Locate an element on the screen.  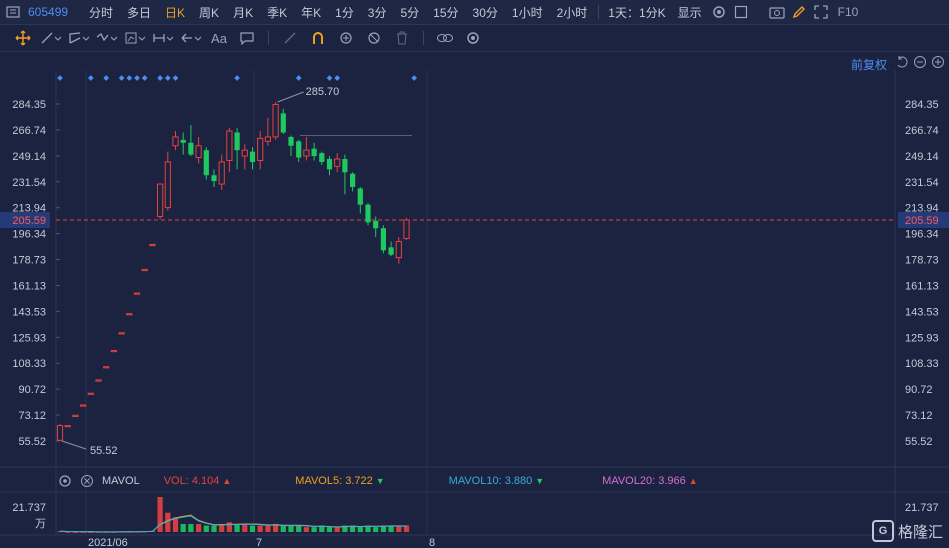
period-tab-7: 1分 is located at coordinates (344, 12).